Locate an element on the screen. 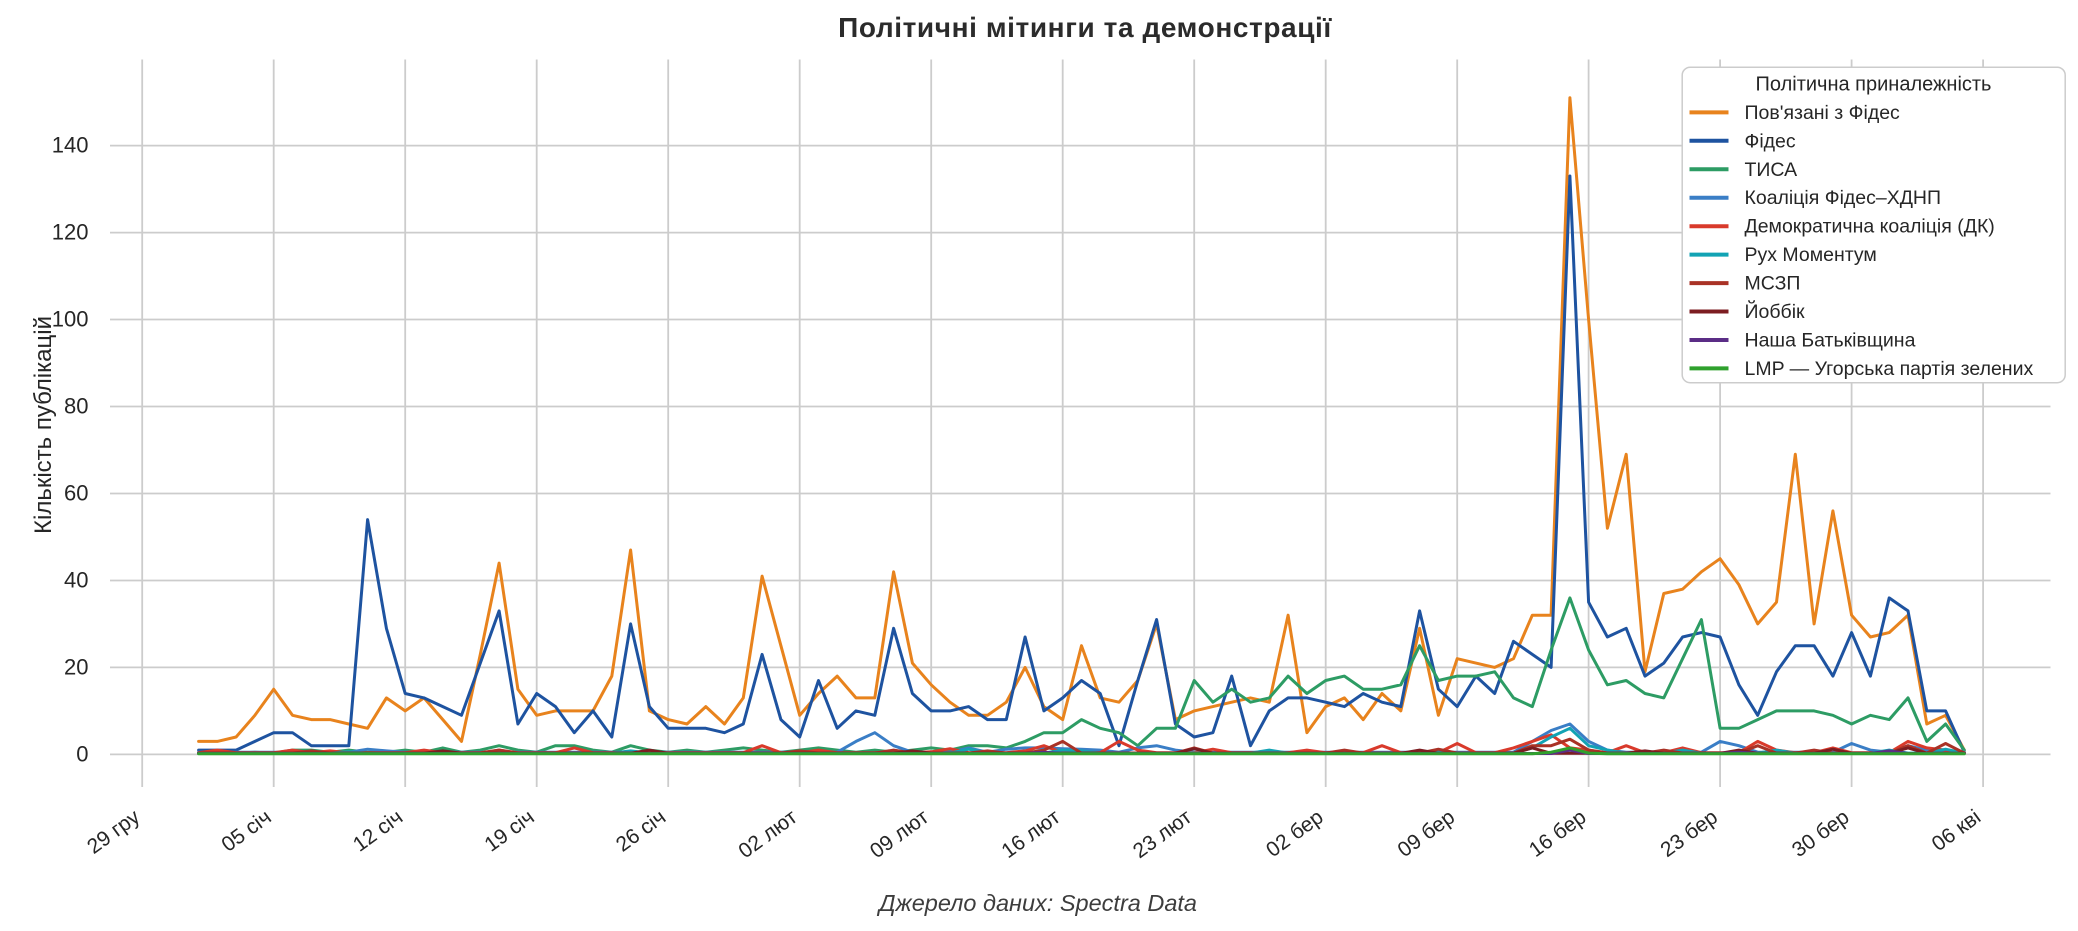 The width and height of the screenshot is (2078, 931). svg-text: 0 is located at coordinates (82, 753).